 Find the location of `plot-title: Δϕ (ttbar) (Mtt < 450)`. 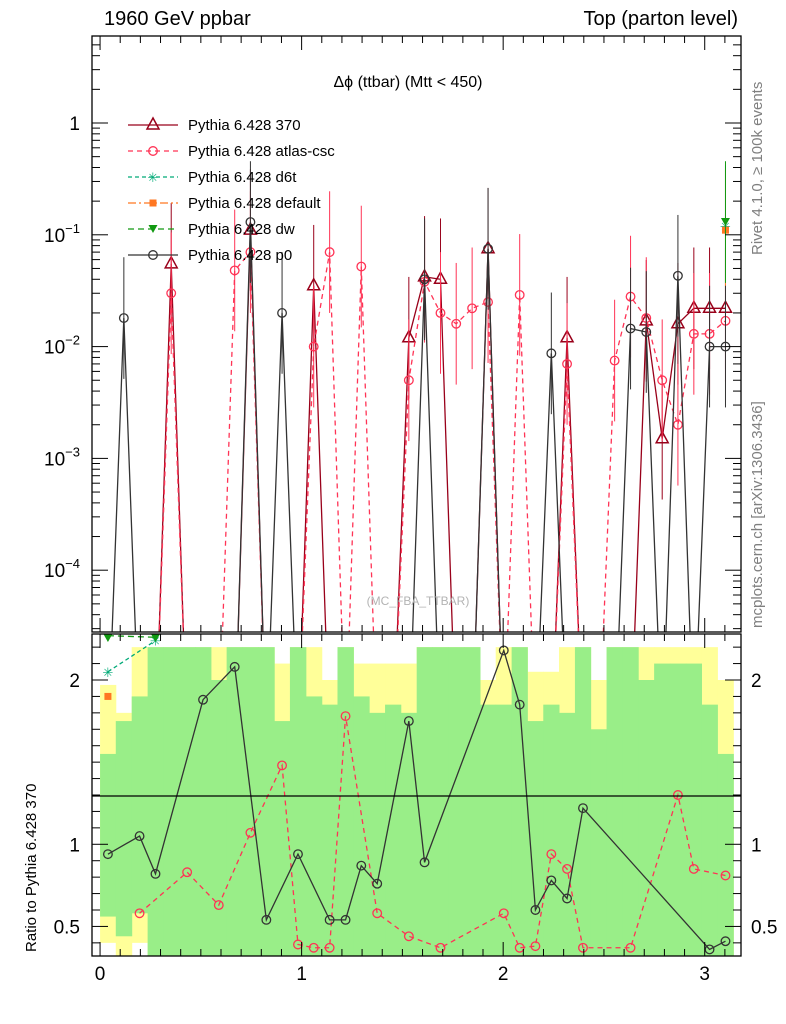

plot-title: Δϕ (ttbar) (Mtt < 450) is located at coordinates (407, 82).